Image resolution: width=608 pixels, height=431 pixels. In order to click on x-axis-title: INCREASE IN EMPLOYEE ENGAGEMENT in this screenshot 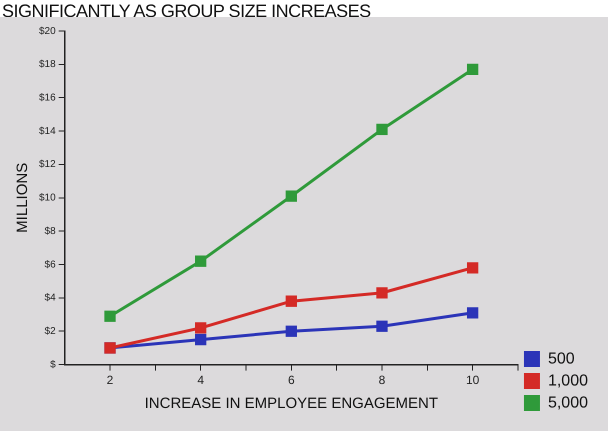, I will do `click(291, 403)`.